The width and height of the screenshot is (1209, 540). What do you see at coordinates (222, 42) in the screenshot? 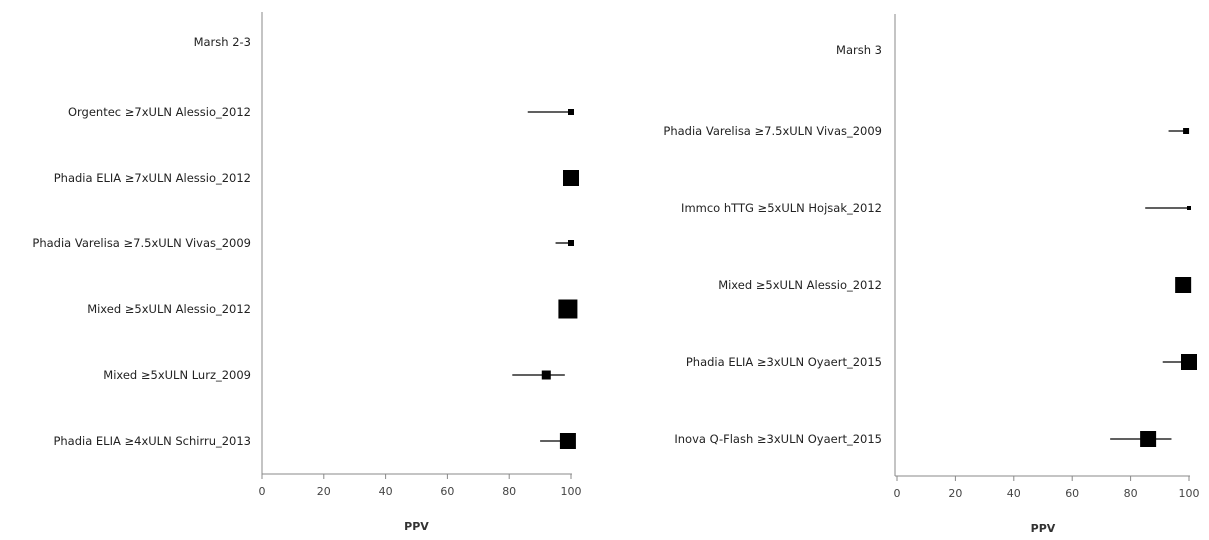
I see `section-header-label: Marsh 2-3` at bounding box center [222, 42].